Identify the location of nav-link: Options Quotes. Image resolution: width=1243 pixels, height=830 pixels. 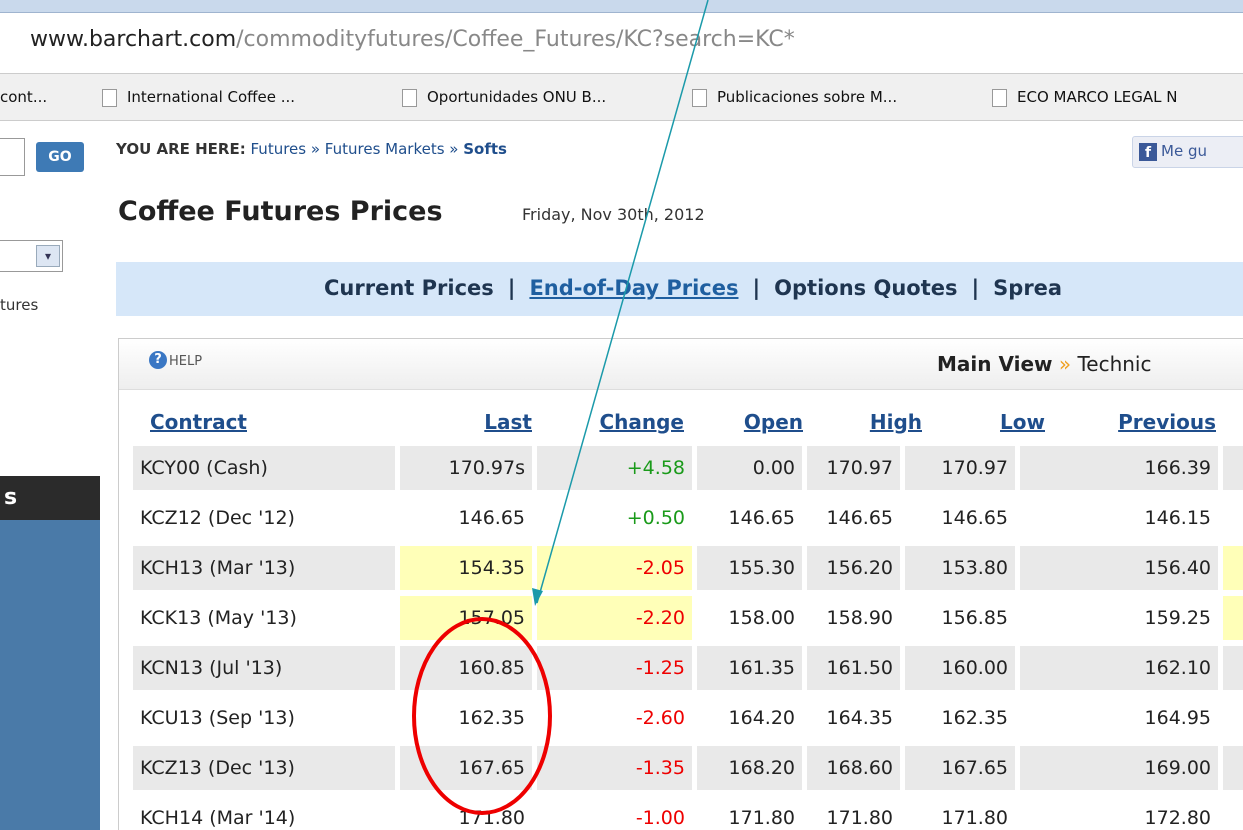
(866, 288).